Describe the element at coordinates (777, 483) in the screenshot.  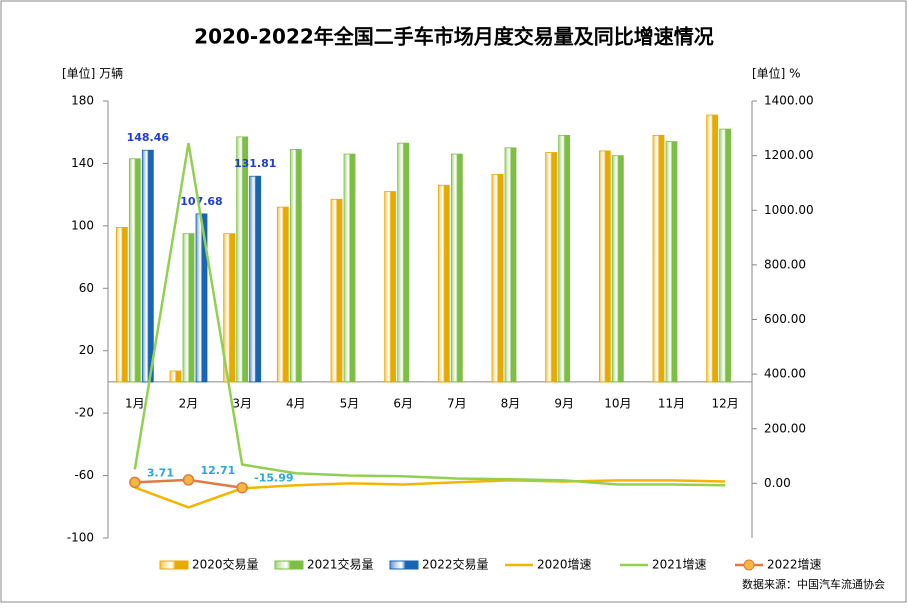
I see `y2-tick-label: 0.00` at that location.